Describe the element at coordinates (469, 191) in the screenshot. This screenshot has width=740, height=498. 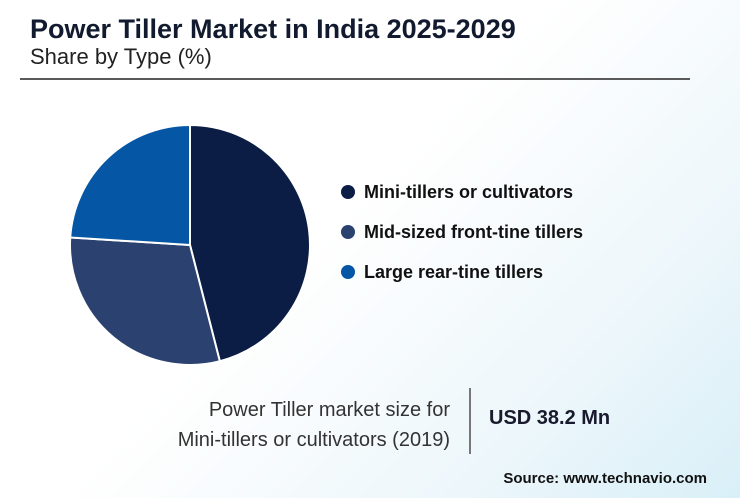
I see `legend-label-mini-tillers: Mini-tillers or cultivators` at that location.